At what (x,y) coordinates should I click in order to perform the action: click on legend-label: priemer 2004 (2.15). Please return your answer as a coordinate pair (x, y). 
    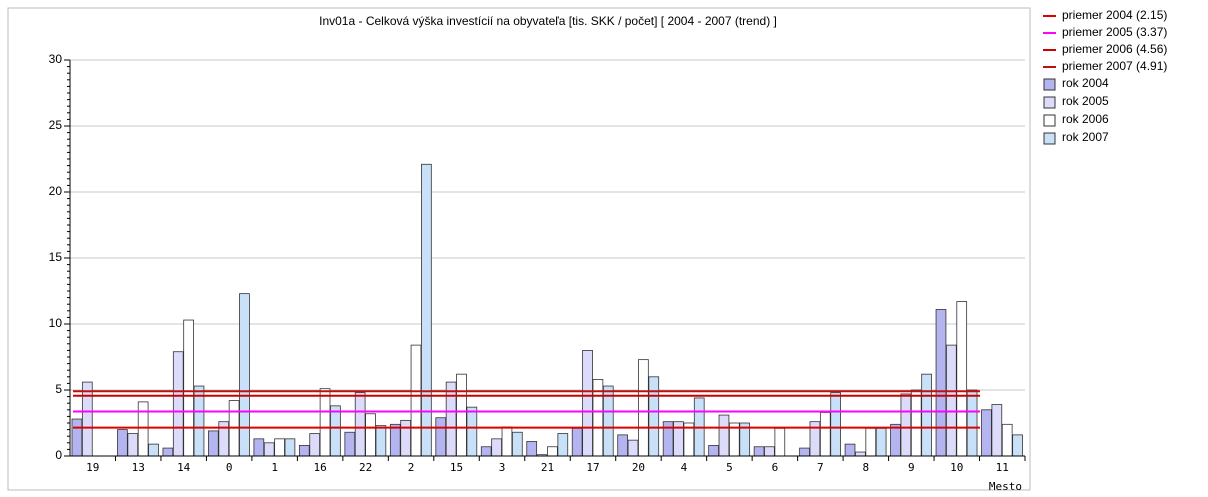
    Looking at the image, I should click on (1114, 15).